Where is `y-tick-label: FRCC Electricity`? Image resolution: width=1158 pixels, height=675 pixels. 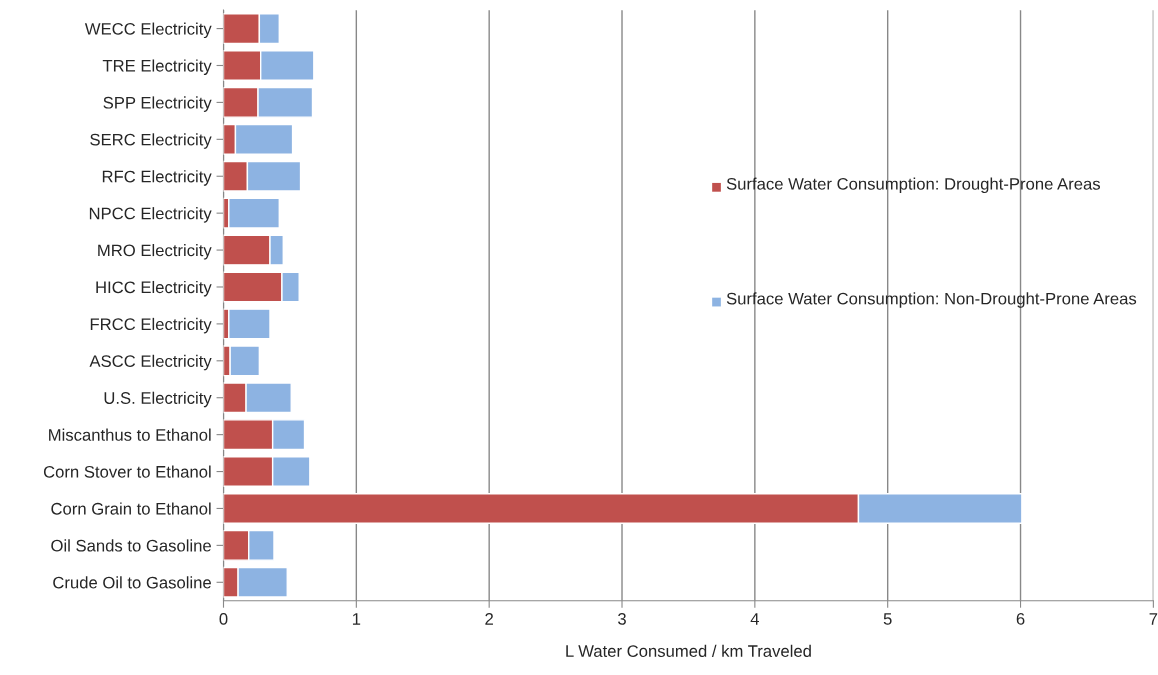 y-tick-label: FRCC Electricity is located at coordinates (151, 325).